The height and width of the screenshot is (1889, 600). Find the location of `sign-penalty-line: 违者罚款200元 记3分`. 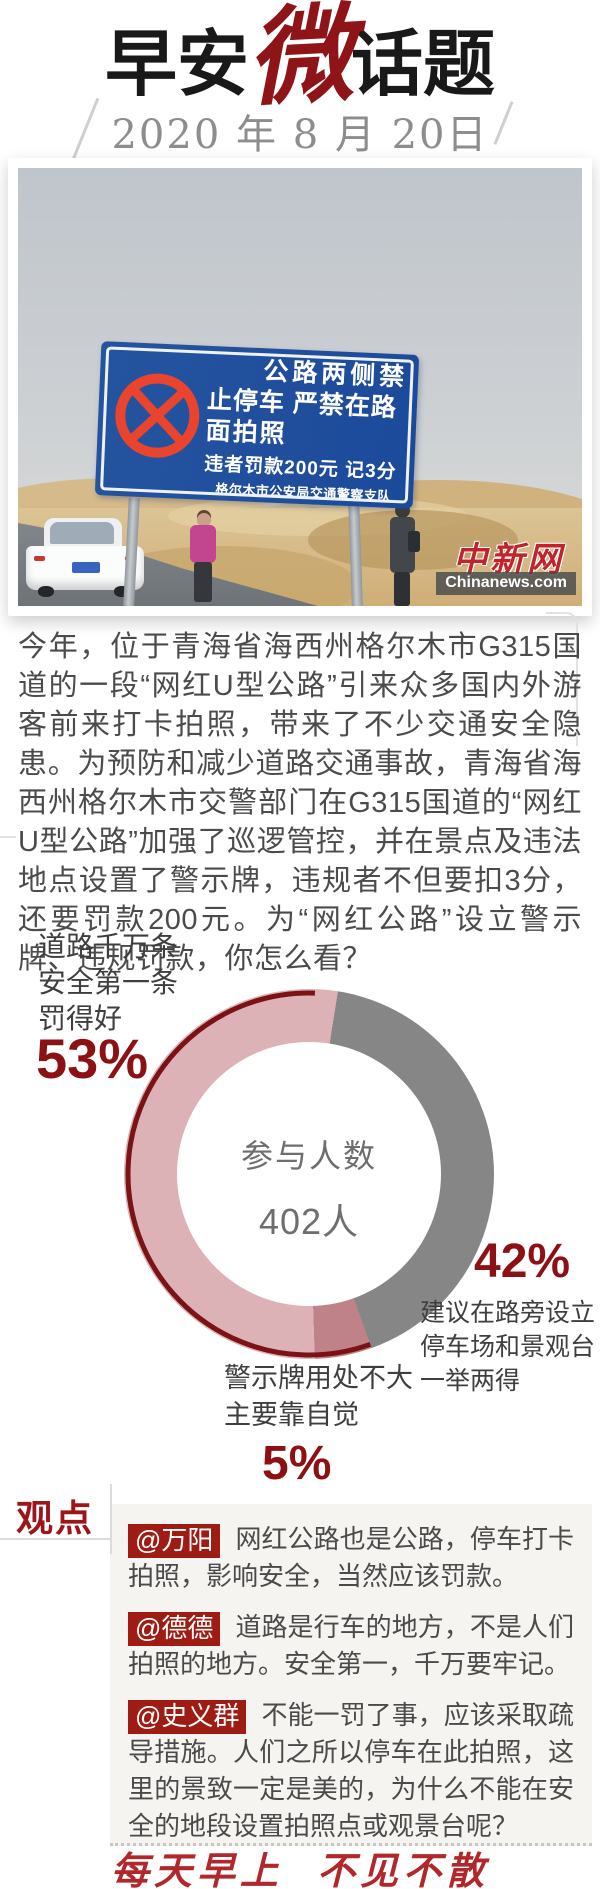

sign-penalty-line: 违者罚款200元 记3分 is located at coordinates (300, 468).